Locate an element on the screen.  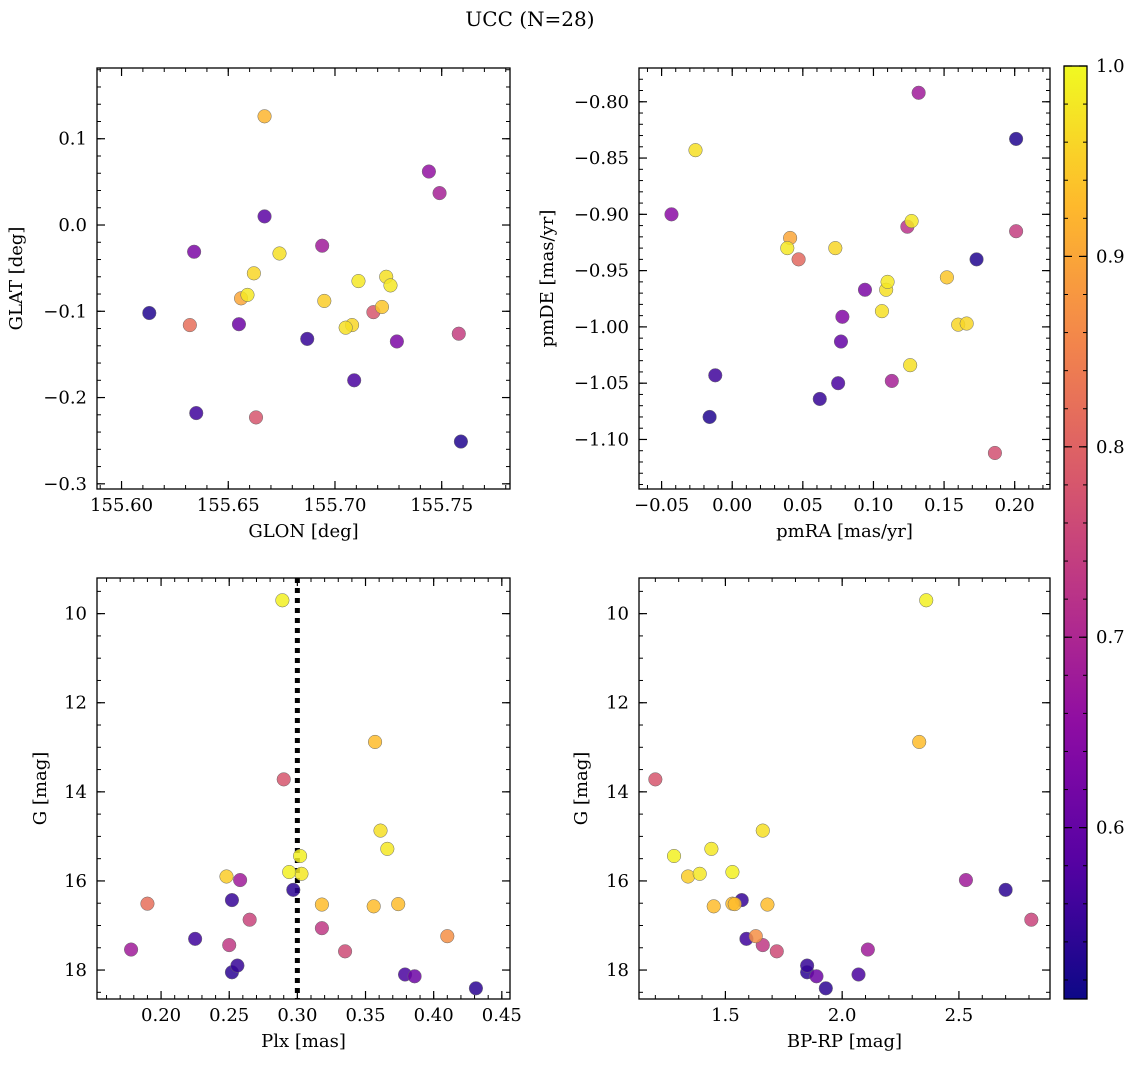
y-axis-label: G [mag] is located at coordinates (40, 788).